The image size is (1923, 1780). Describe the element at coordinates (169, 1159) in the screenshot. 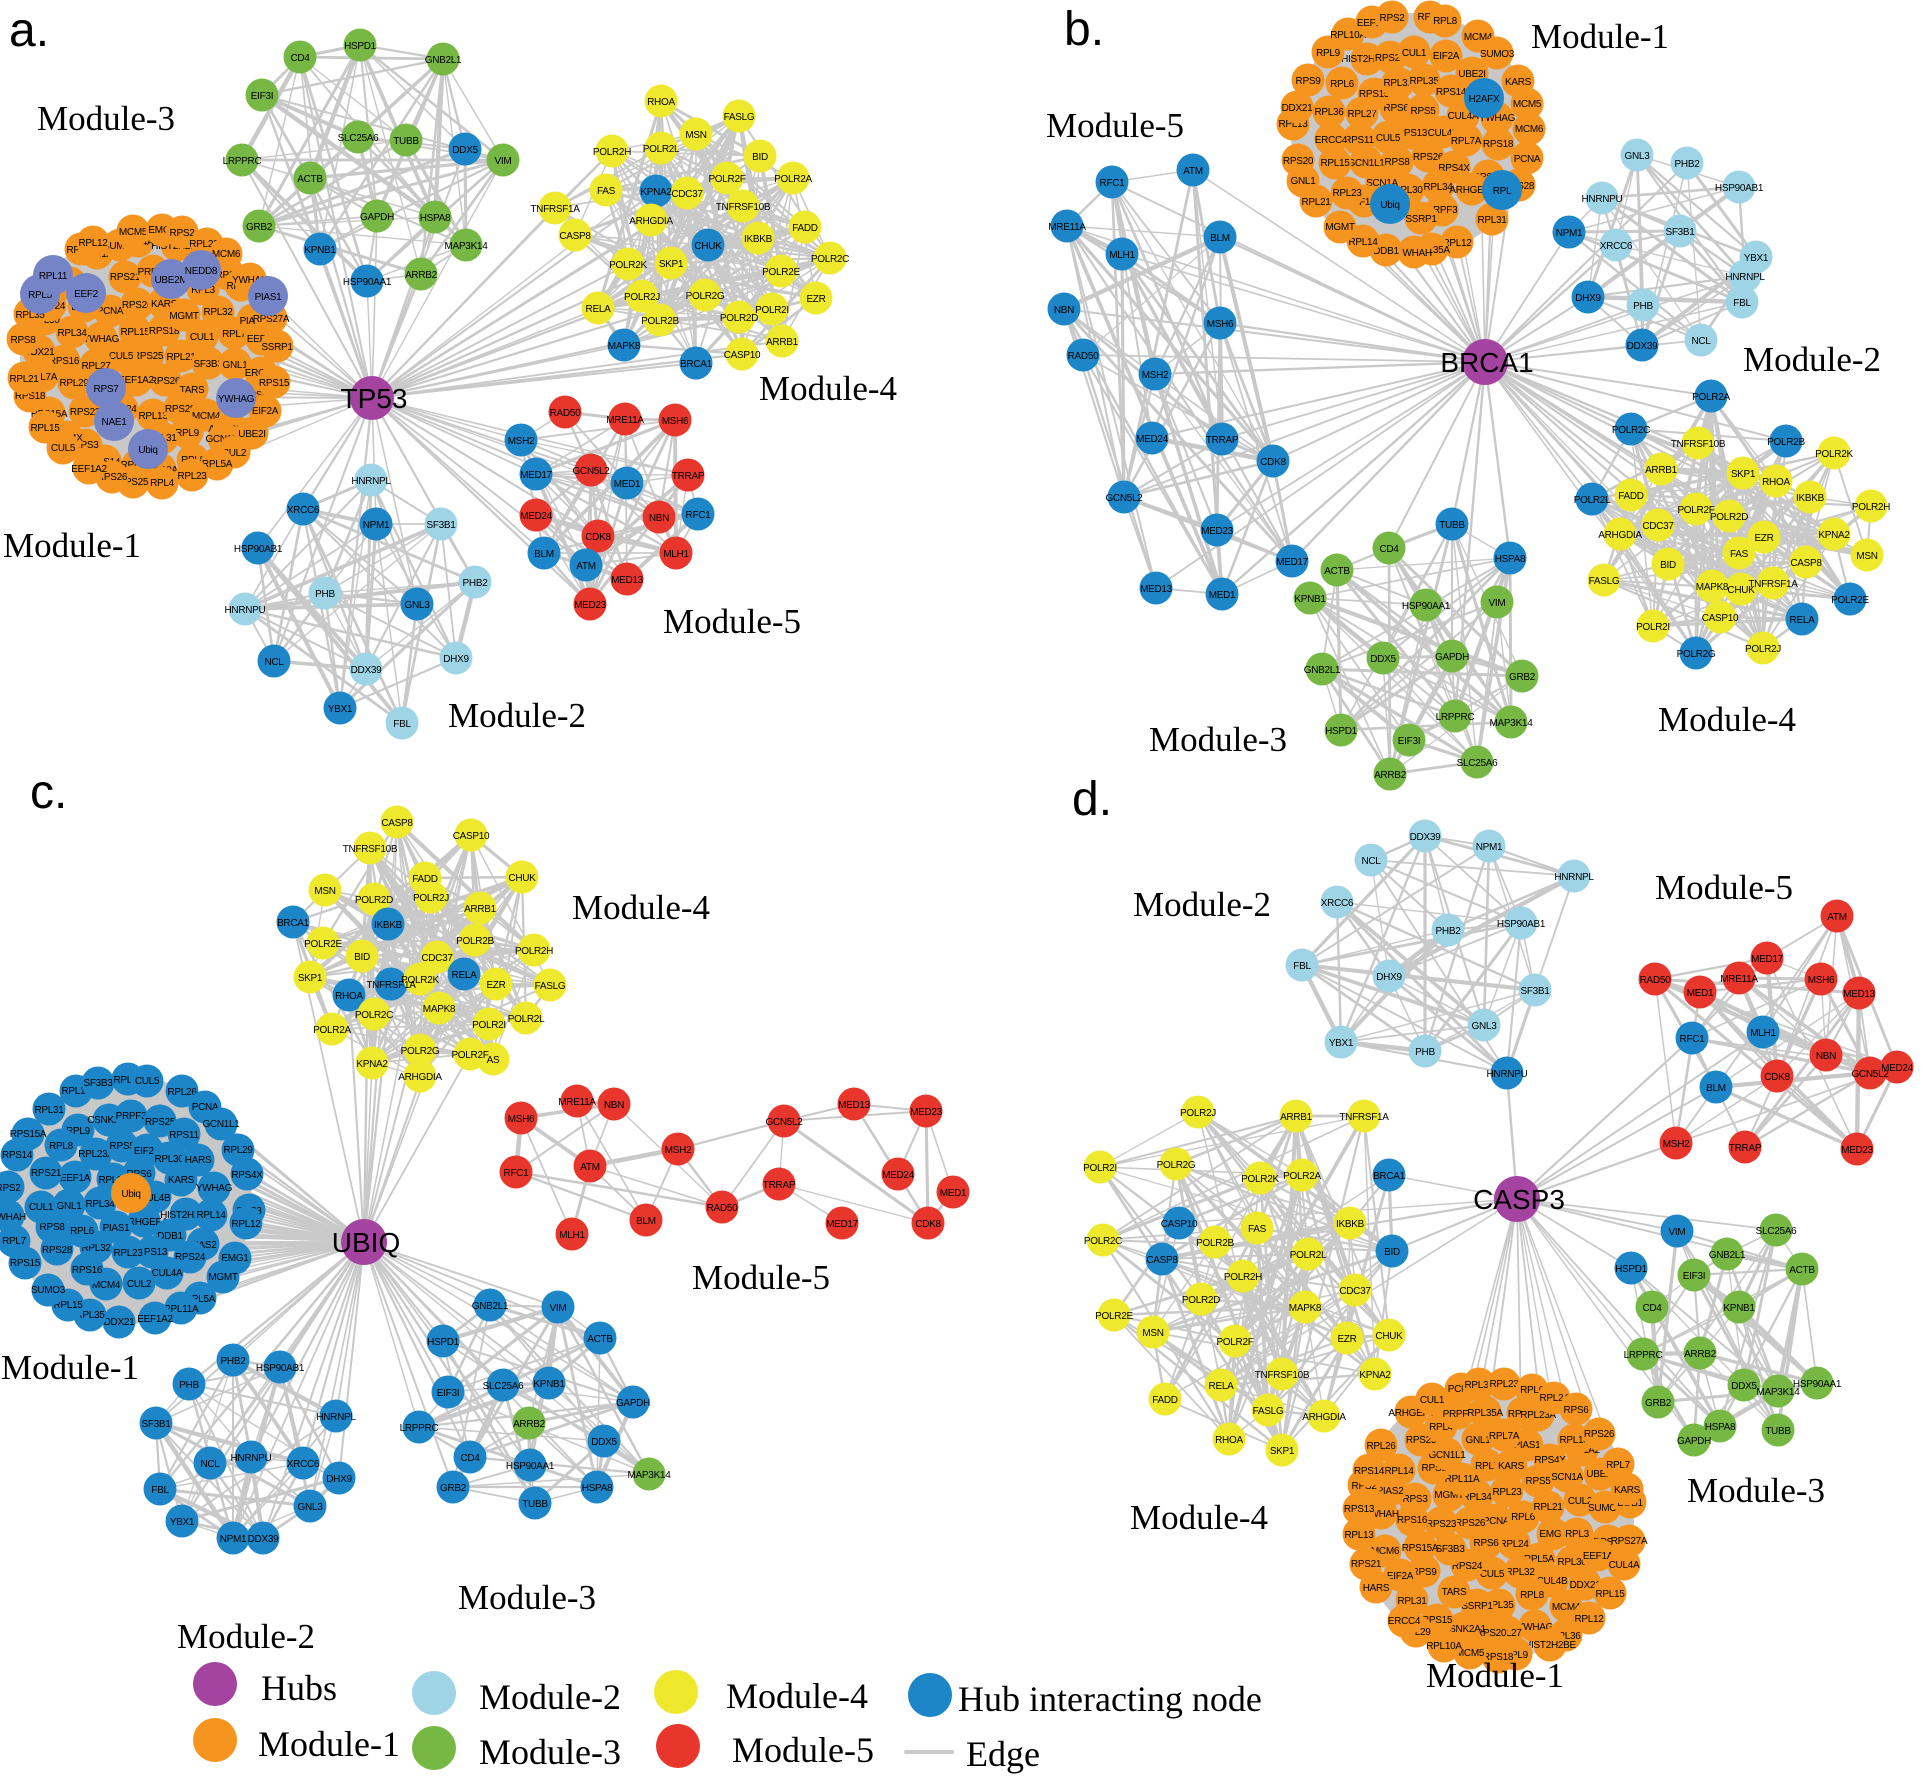

I see `svg-text: RPL30` at that location.